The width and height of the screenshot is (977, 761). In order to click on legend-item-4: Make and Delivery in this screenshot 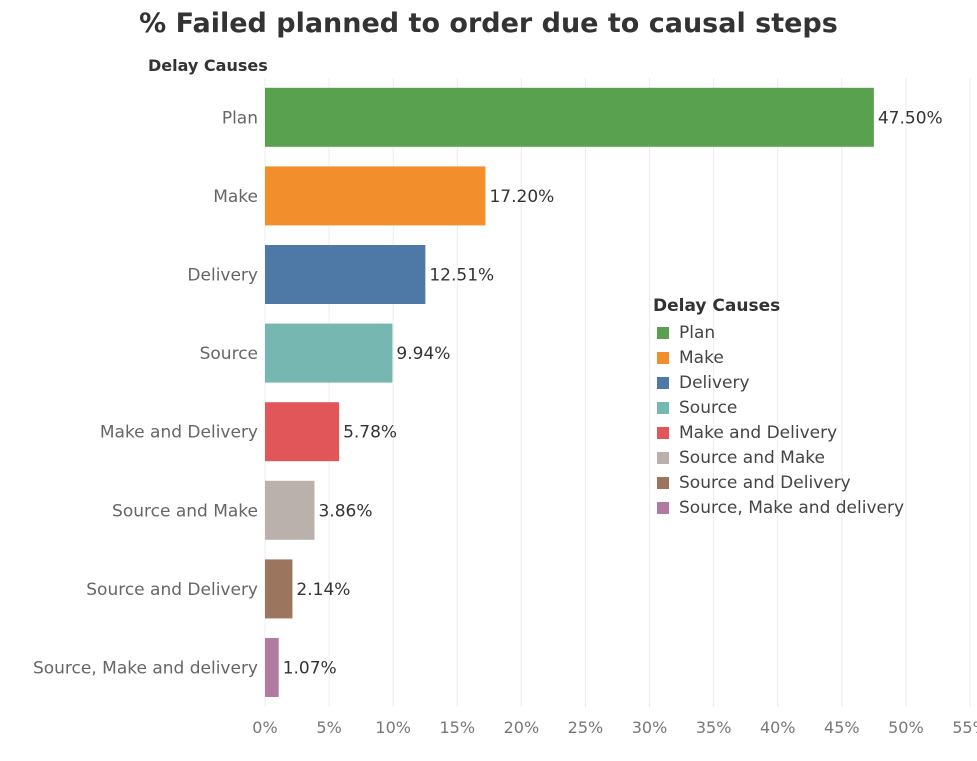, I will do `click(778, 432)`.